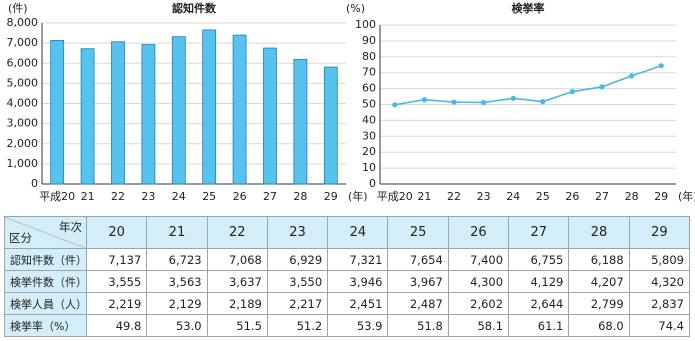 Image resolution: width=695 pixels, height=341 pixels. I want to click on cell: 2,129, so click(177, 303).